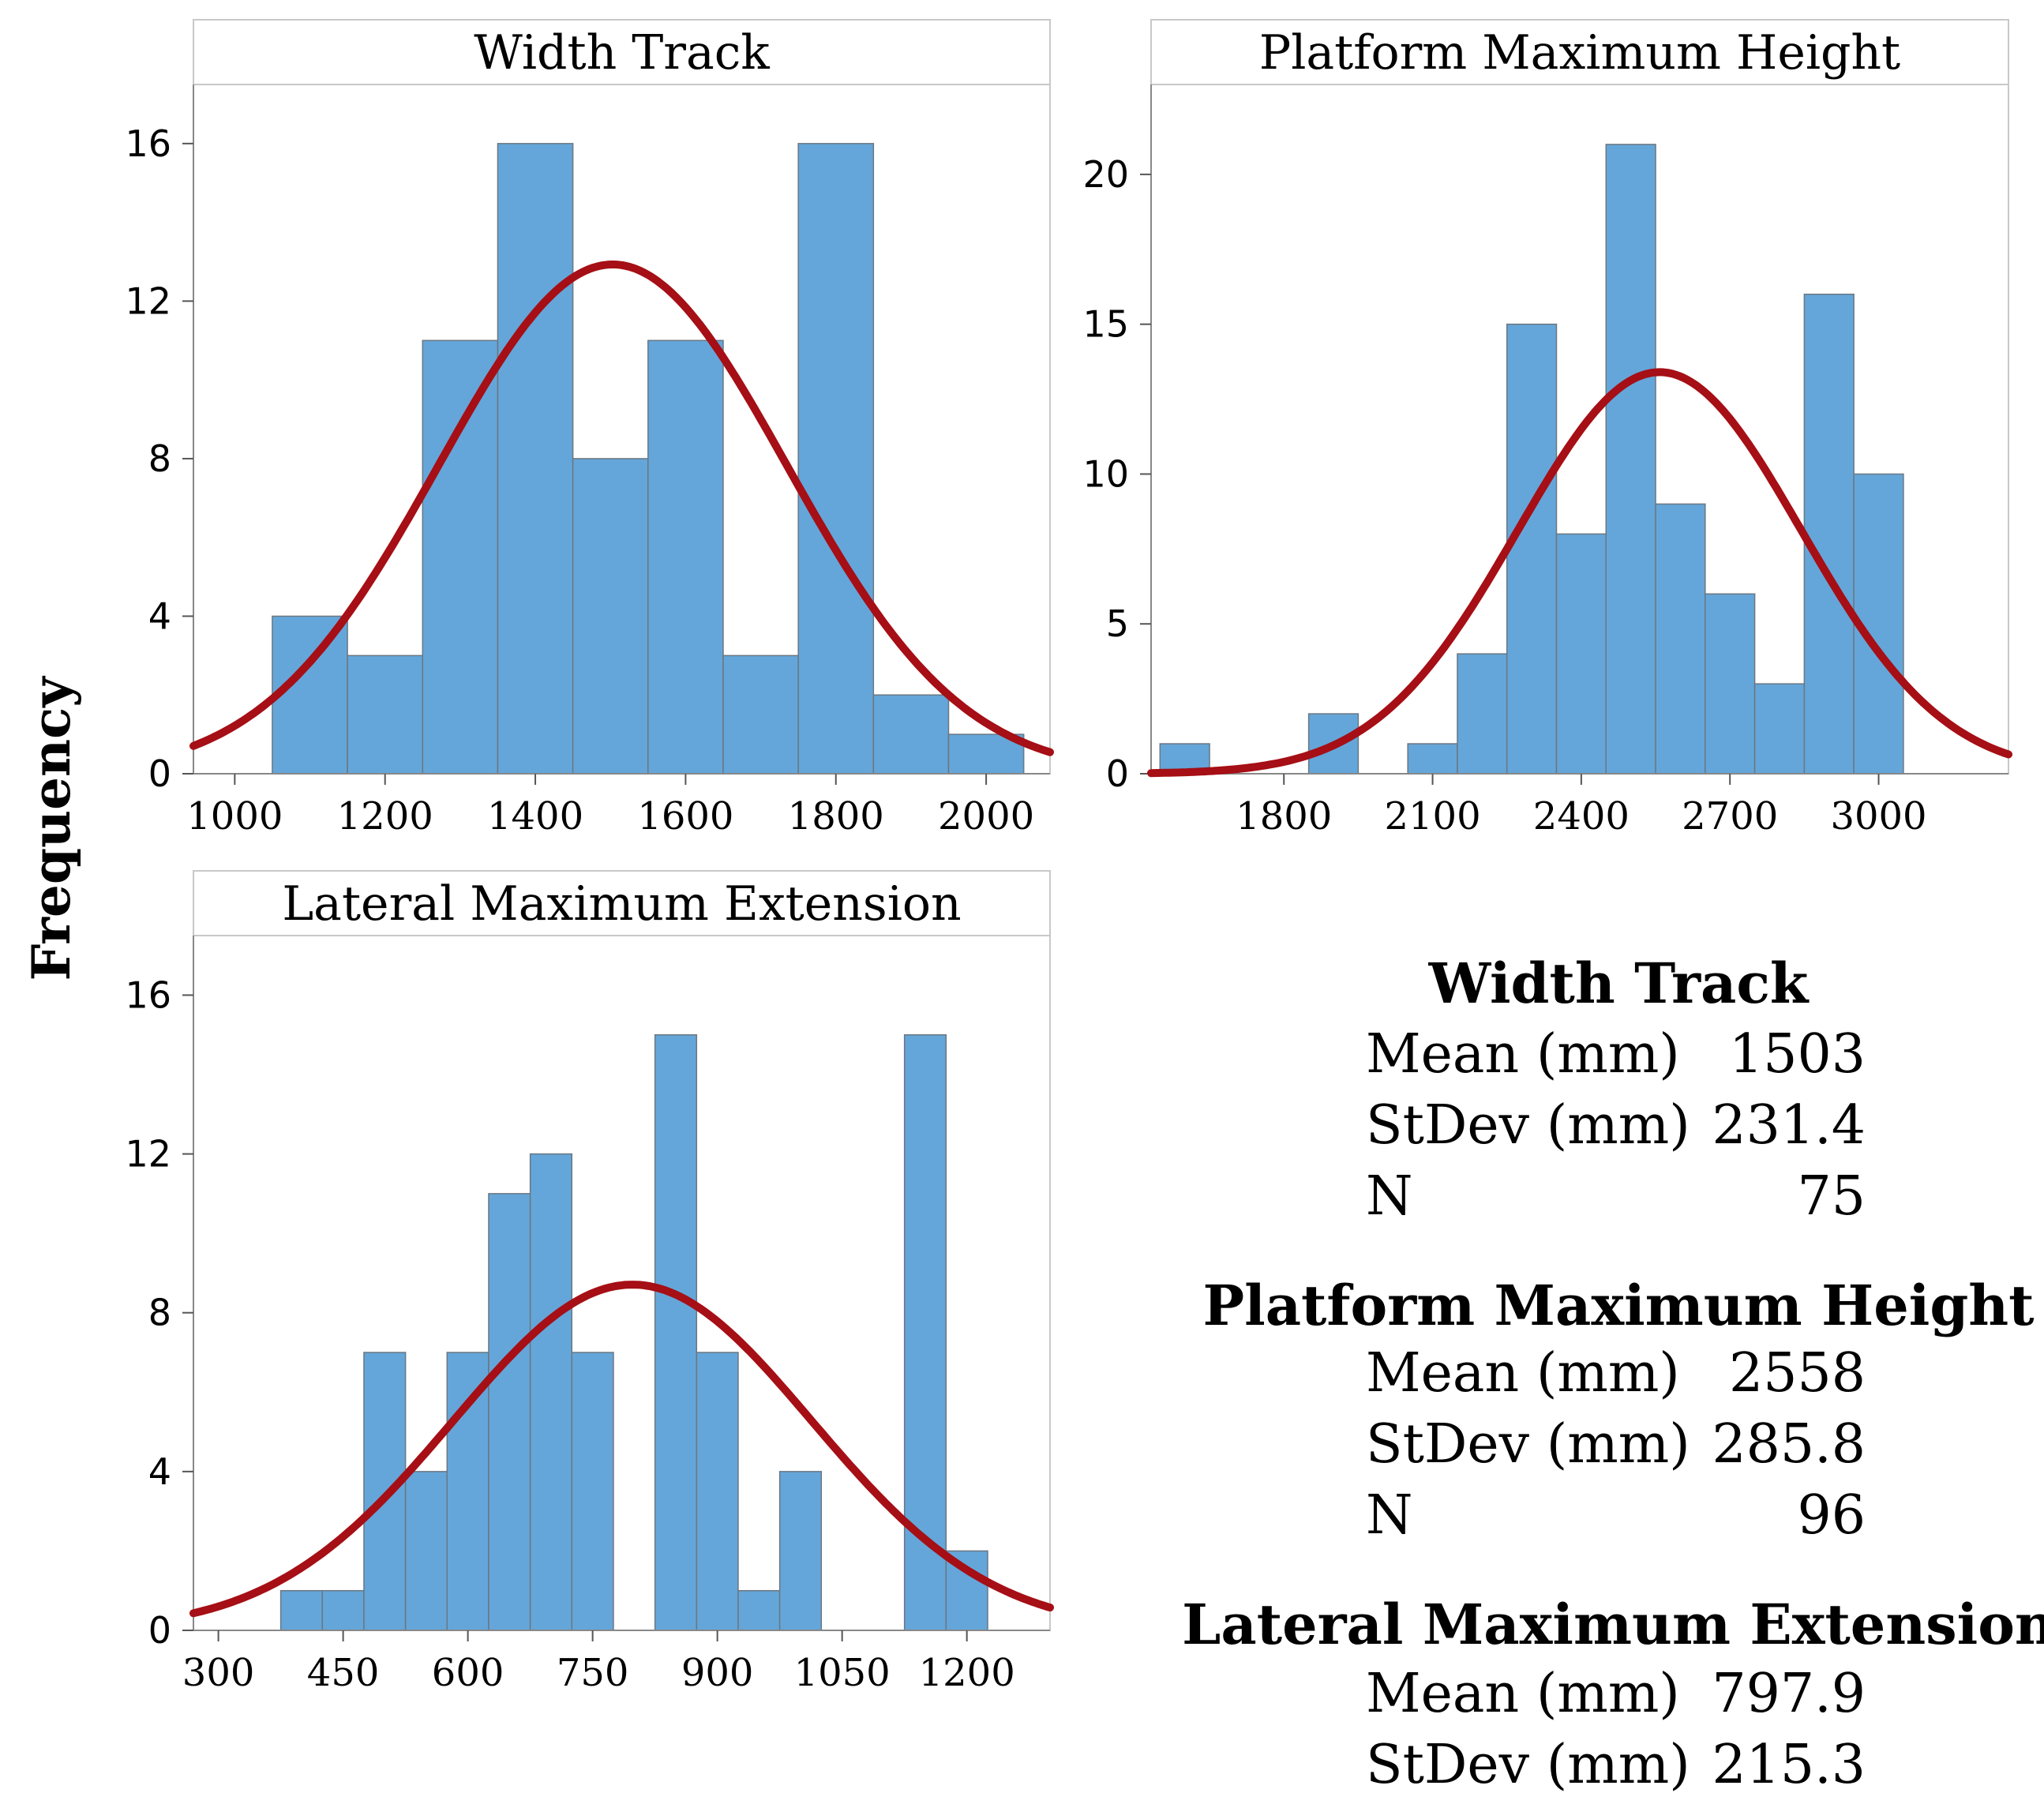 Image resolution: width=2044 pixels, height=1808 pixels. I want to click on y-tick-label: 10, so click(1105, 473).